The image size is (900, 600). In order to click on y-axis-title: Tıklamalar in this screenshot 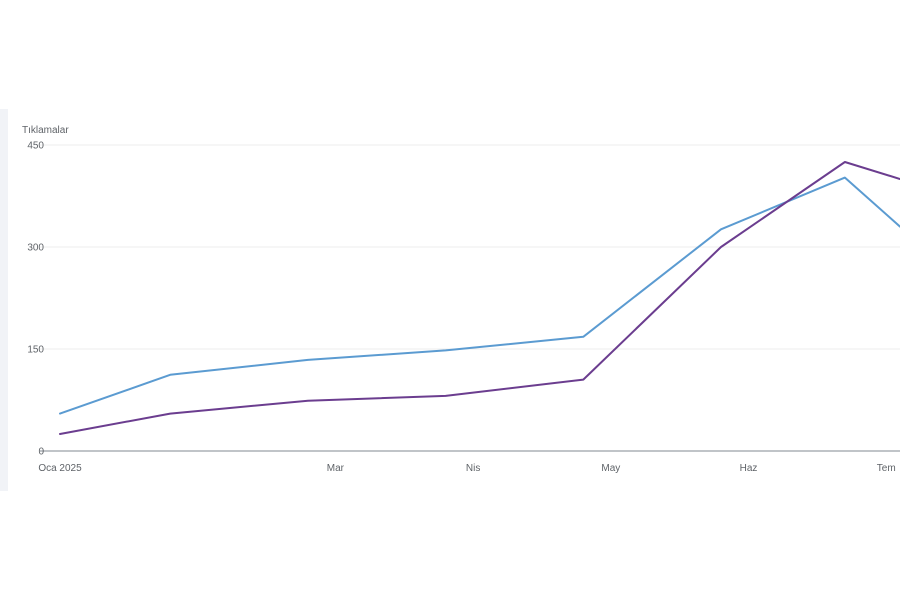, I will do `click(45, 130)`.